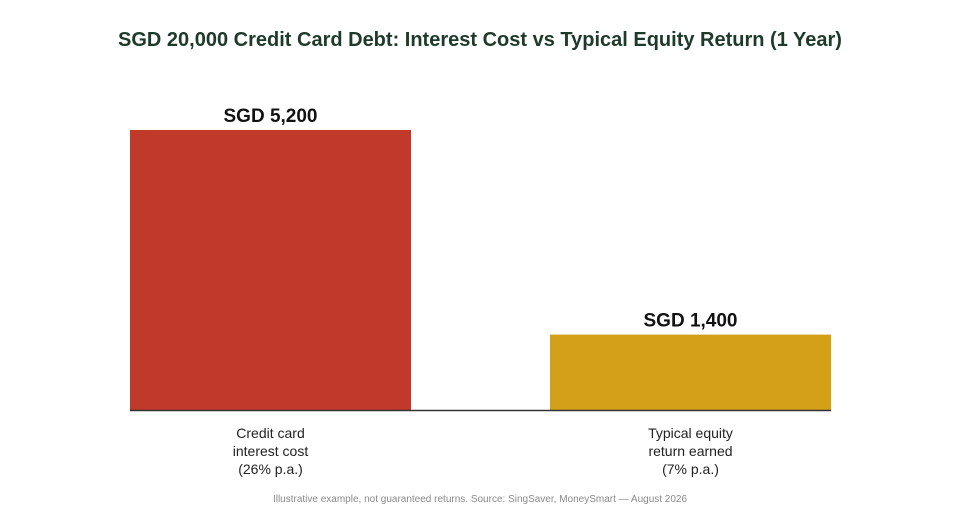 Image resolution: width=960 pixels, height=520 pixels. I want to click on bar-value-label-1: SGD 5,200, so click(271, 116).